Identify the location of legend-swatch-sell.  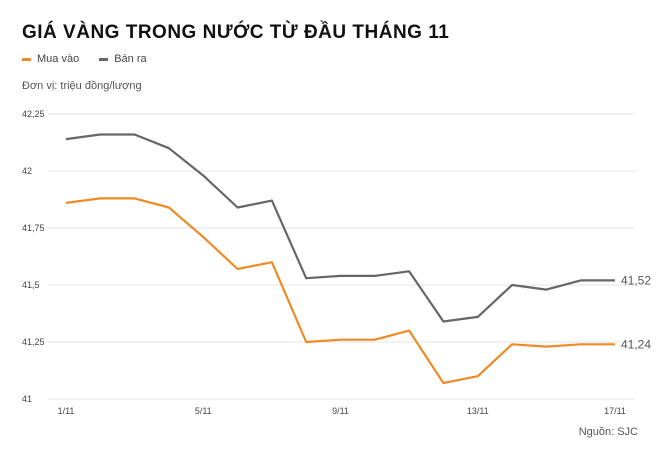
(104, 59).